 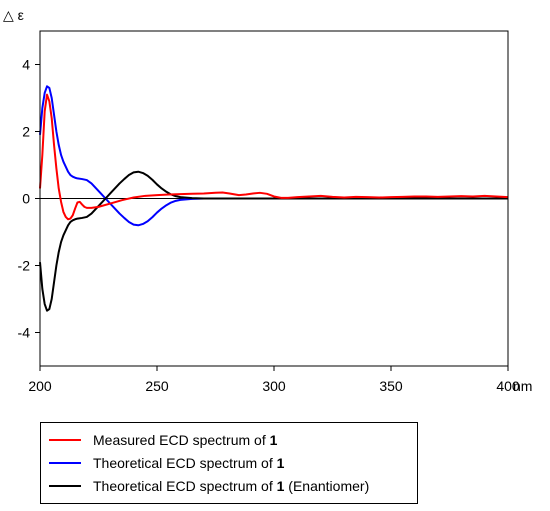 What do you see at coordinates (189, 463) in the screenshot?
I see `legend-label-theoretical: Theoretical ECD spectrum of 1` at bounding box center [189, 463].